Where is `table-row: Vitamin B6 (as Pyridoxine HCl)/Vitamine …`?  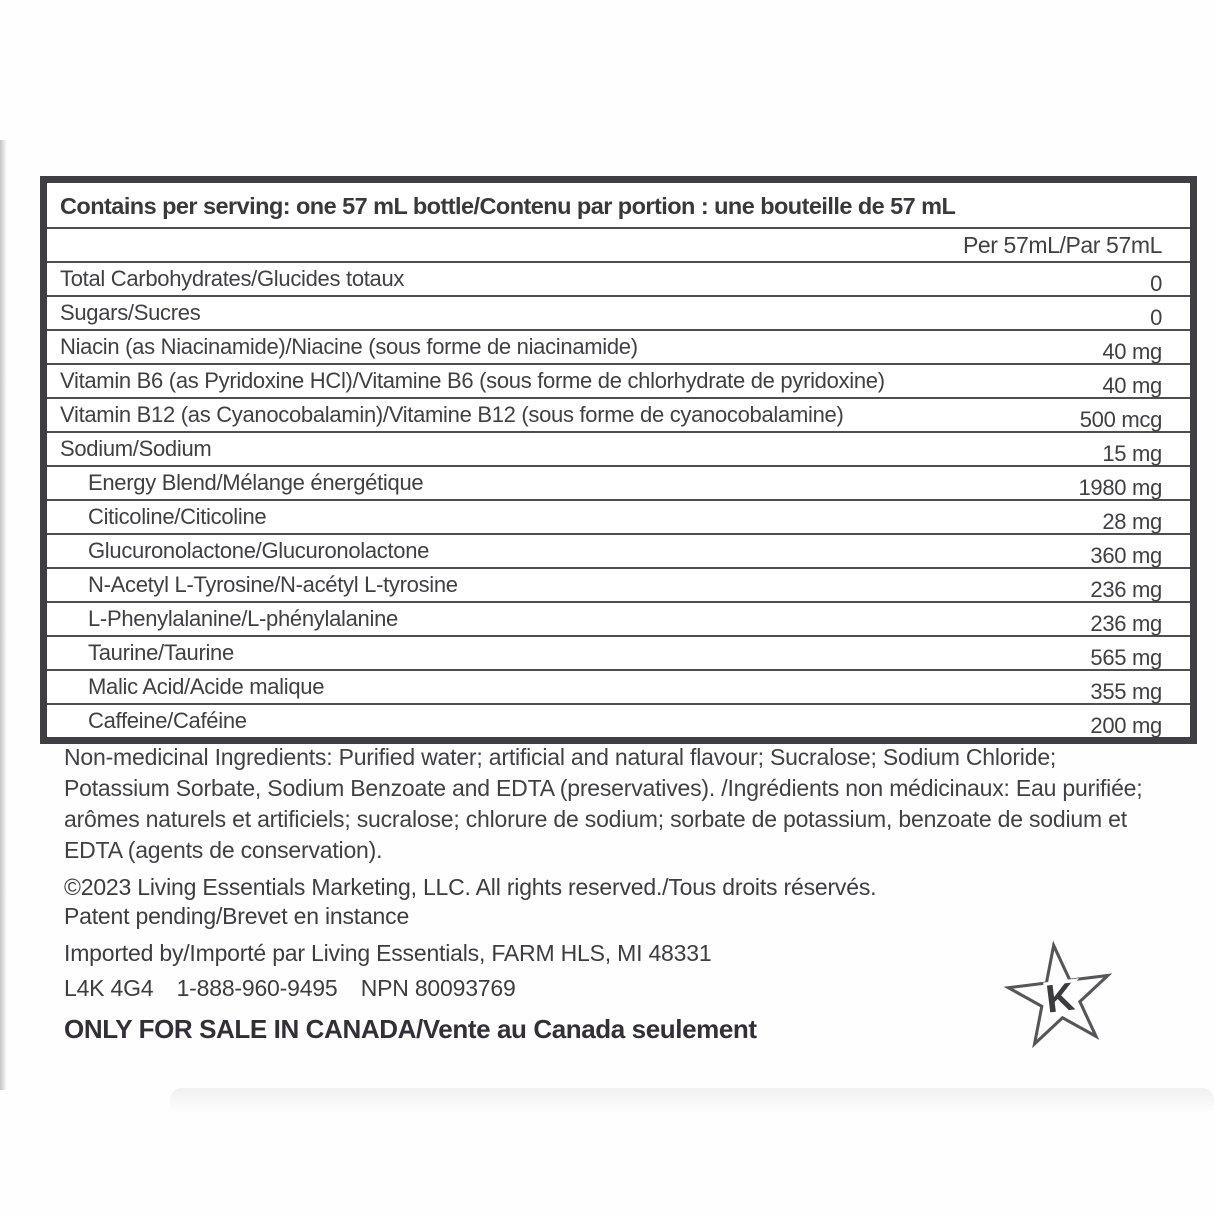 table-row: Vitamin B6 (as Pyridoxine HCl)/Vitamine … is located at coordinates (618, 380).